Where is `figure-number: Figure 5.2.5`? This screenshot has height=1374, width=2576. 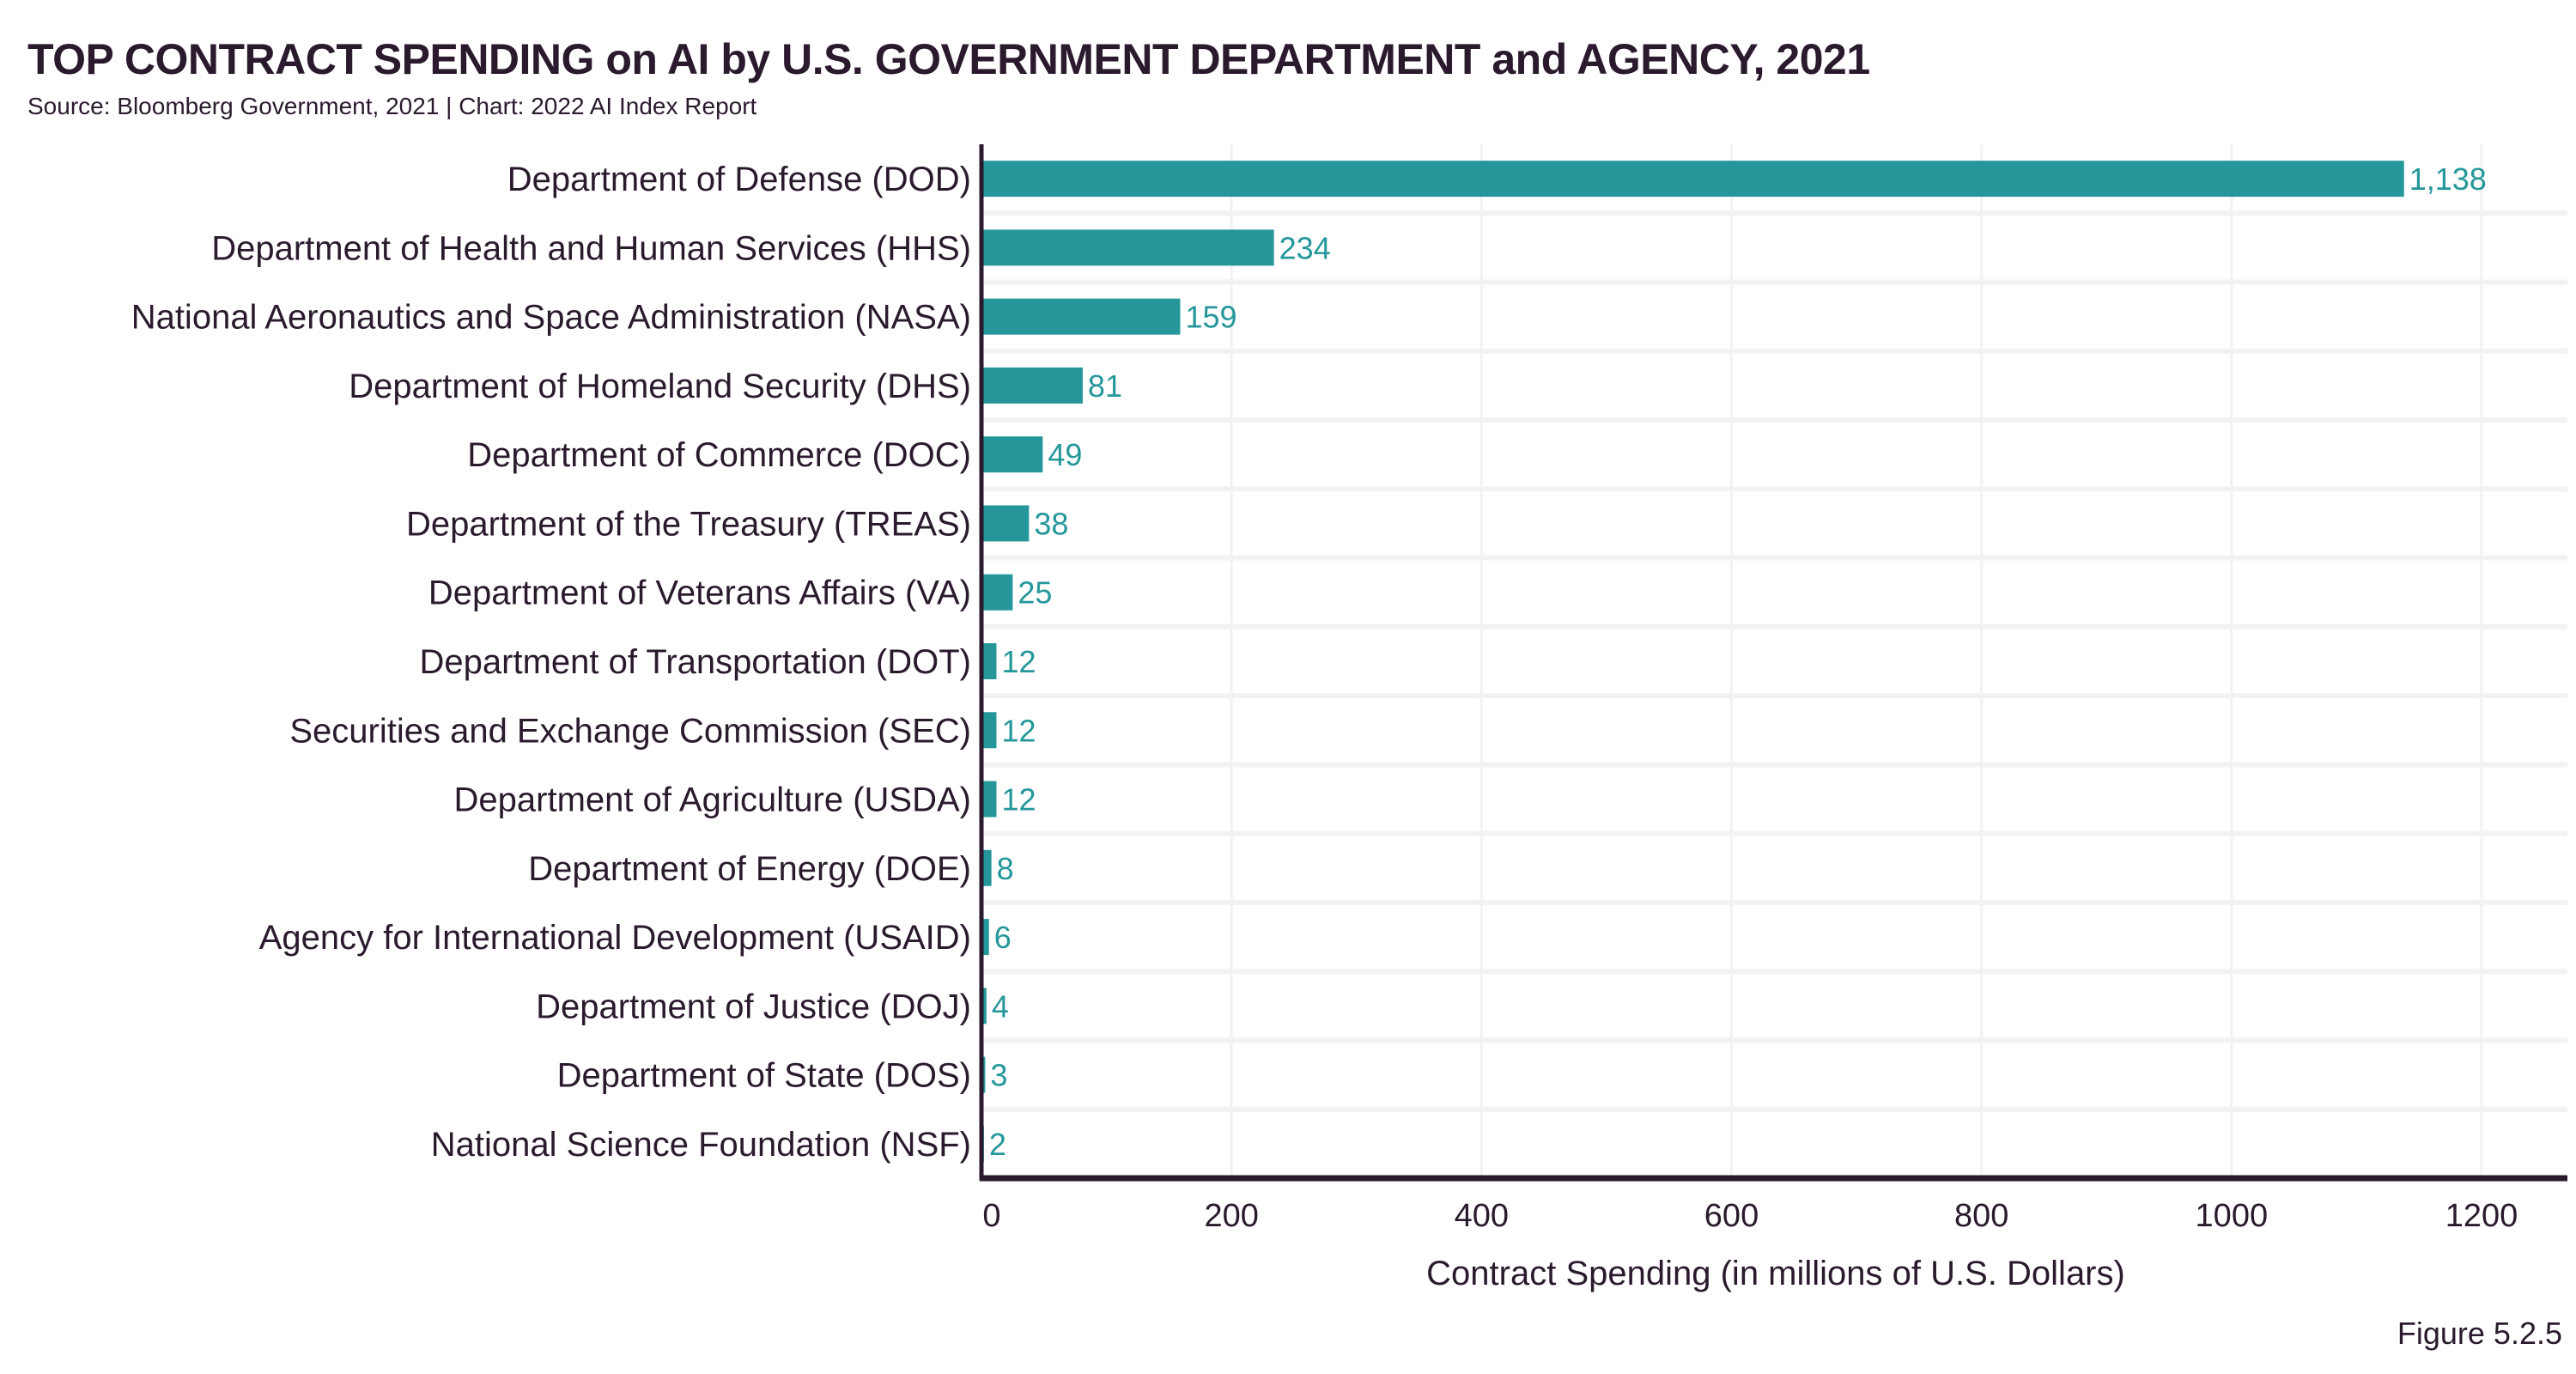 figure-number: Figure 5.2.5 is located at coordinates (2479, 1333).